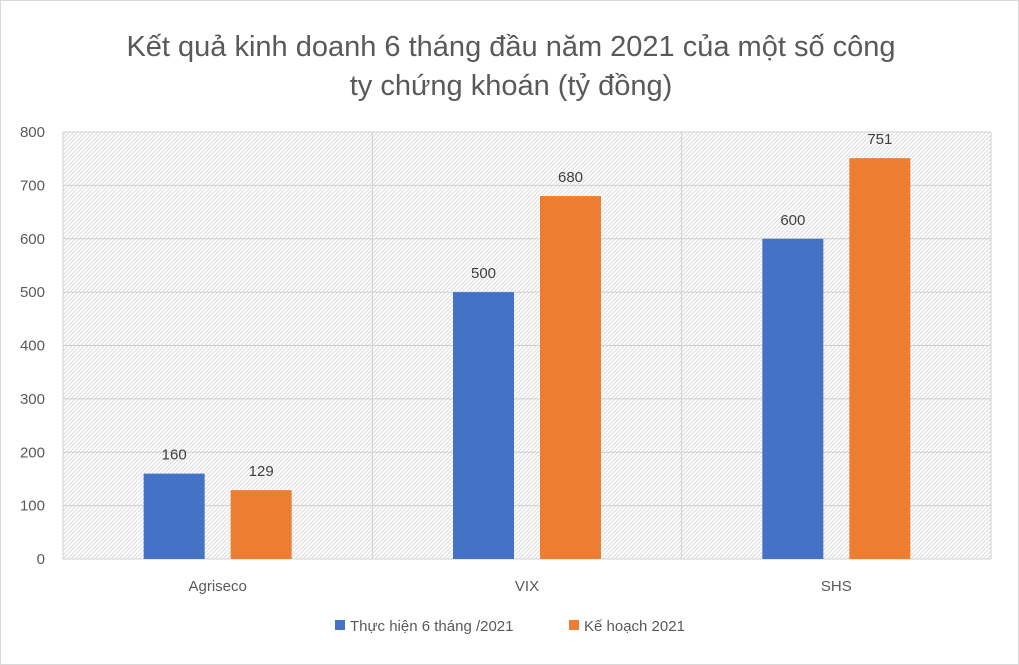 This screenshot has width=1019, height=665. Describe the element at coordinates (792, 220) in the screenshot. I see `data-label: 600` at that location.